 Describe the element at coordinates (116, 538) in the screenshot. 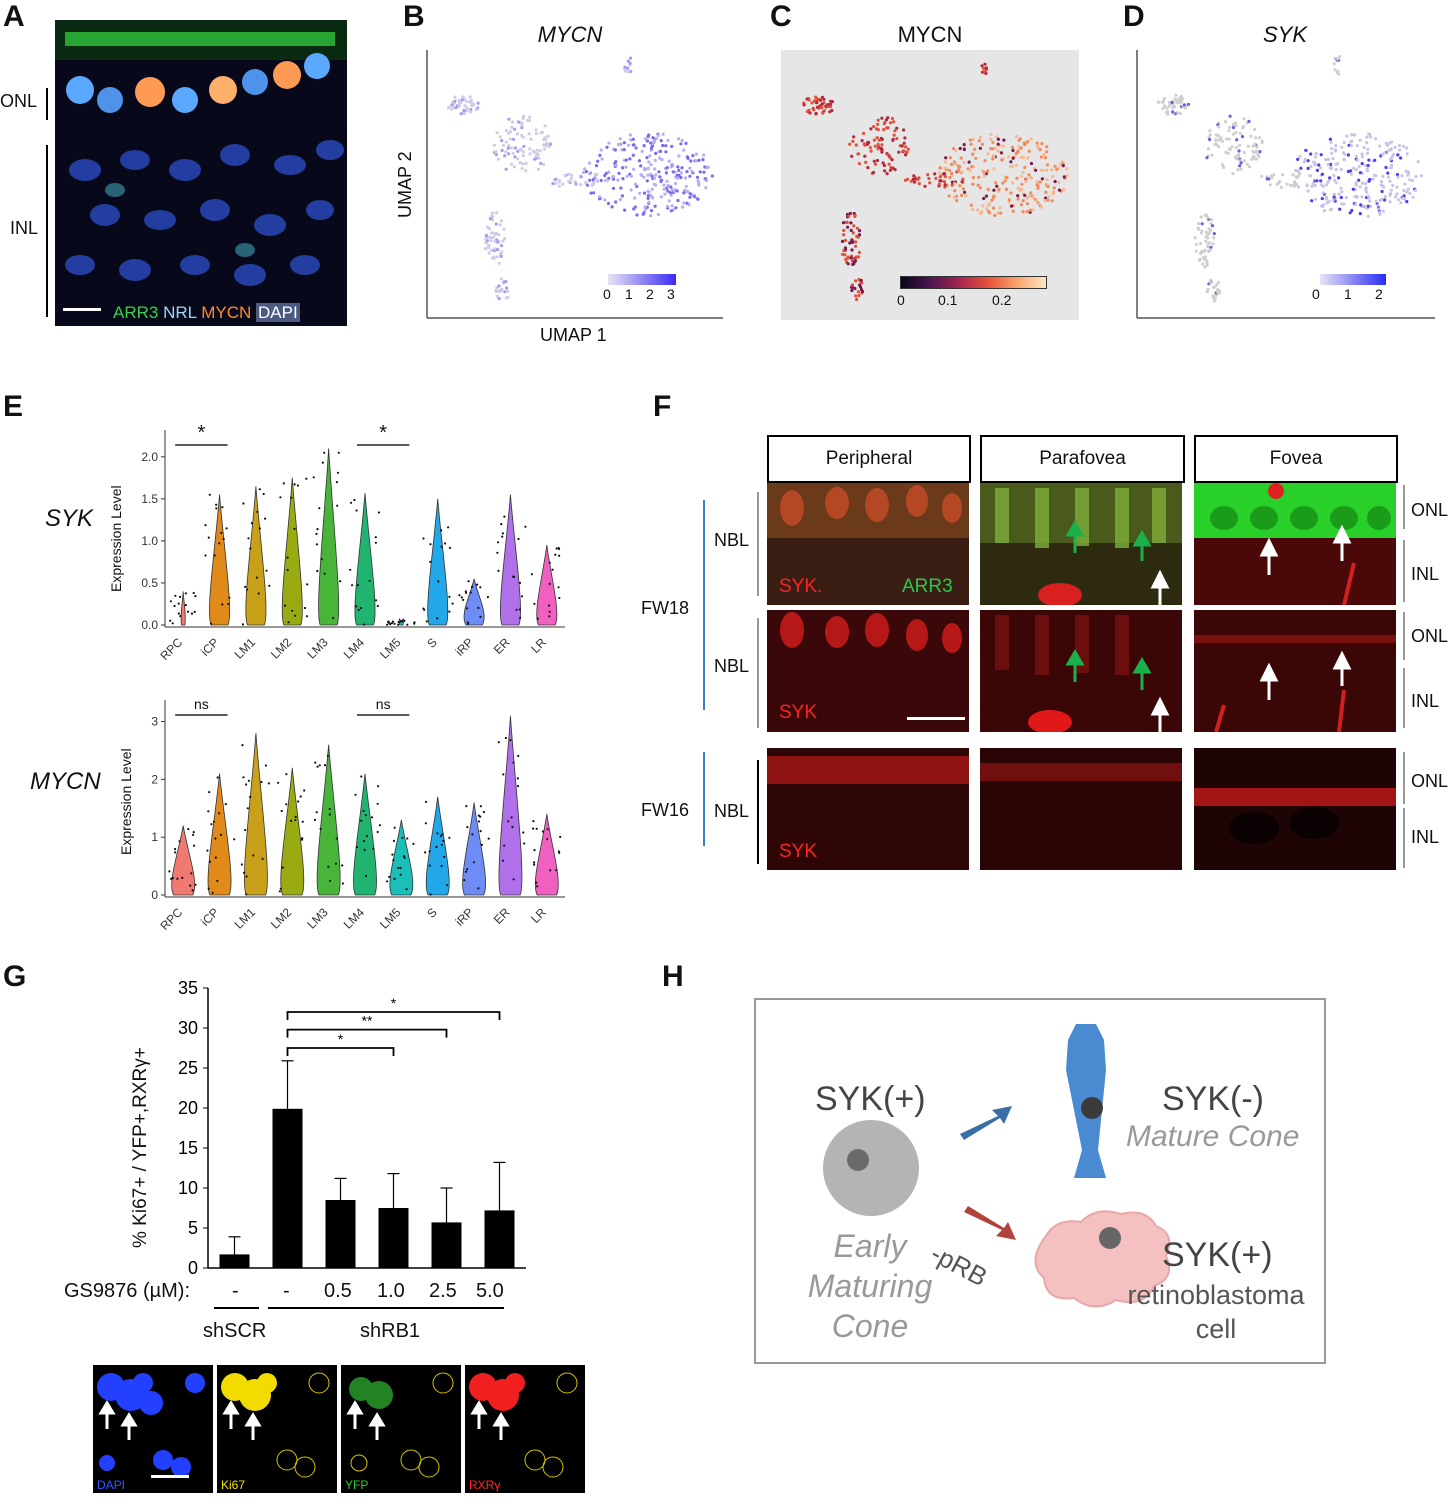

I see `e1-ylabel: Expression Level` at that location.